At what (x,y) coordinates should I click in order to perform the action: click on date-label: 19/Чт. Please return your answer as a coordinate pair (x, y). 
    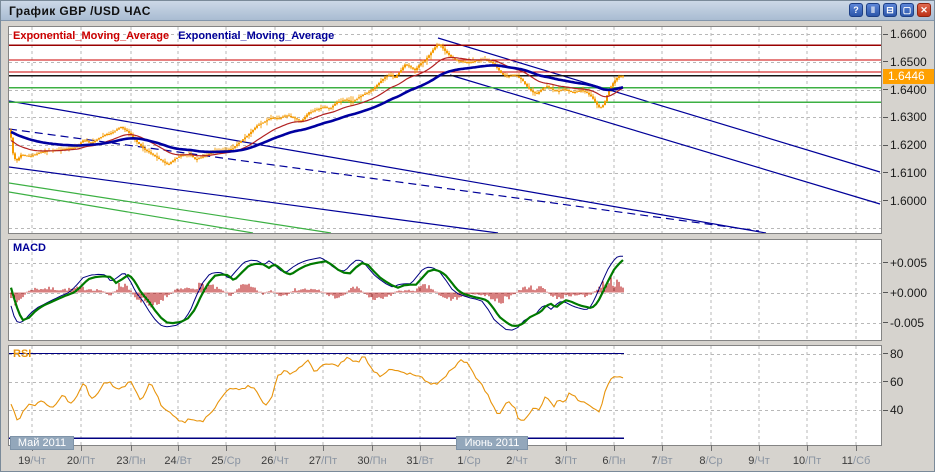
    Looking at the image, I should click on (32, 461).